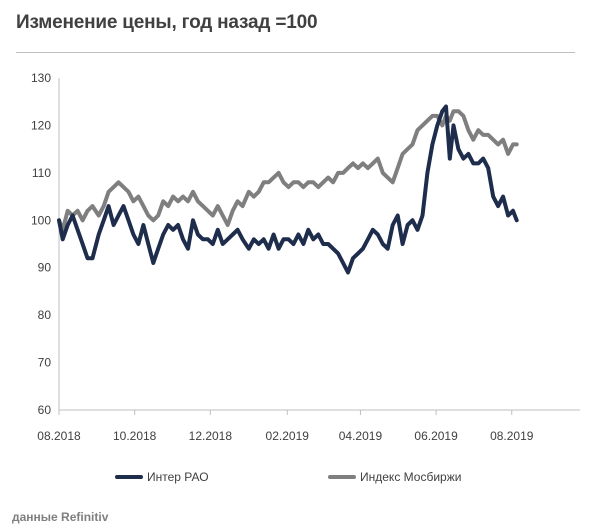 Image resolution: width=595 pixels, height=532 pixels. Describe the element at coordinates (41, 125) in the screenshot. I see `y-tick-label: 120` at that location.